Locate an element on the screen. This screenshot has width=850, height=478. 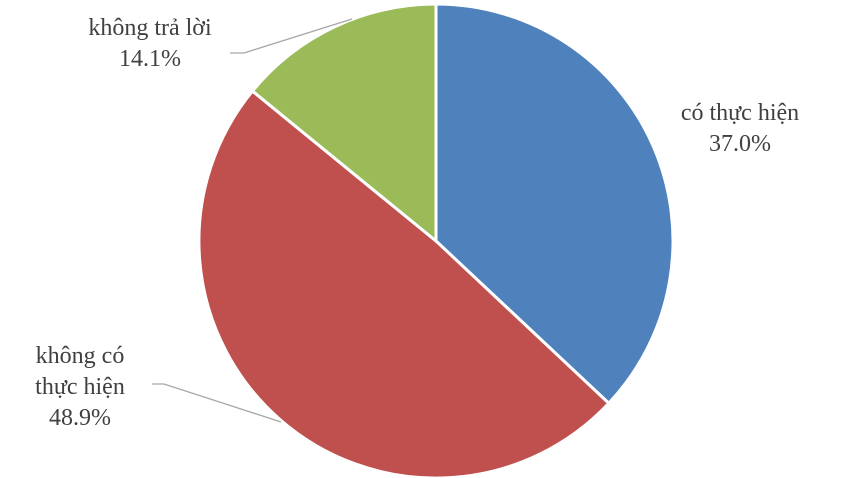
slice-label-2: không có thực hiện 48.9% is located at coordinates (80, 387).